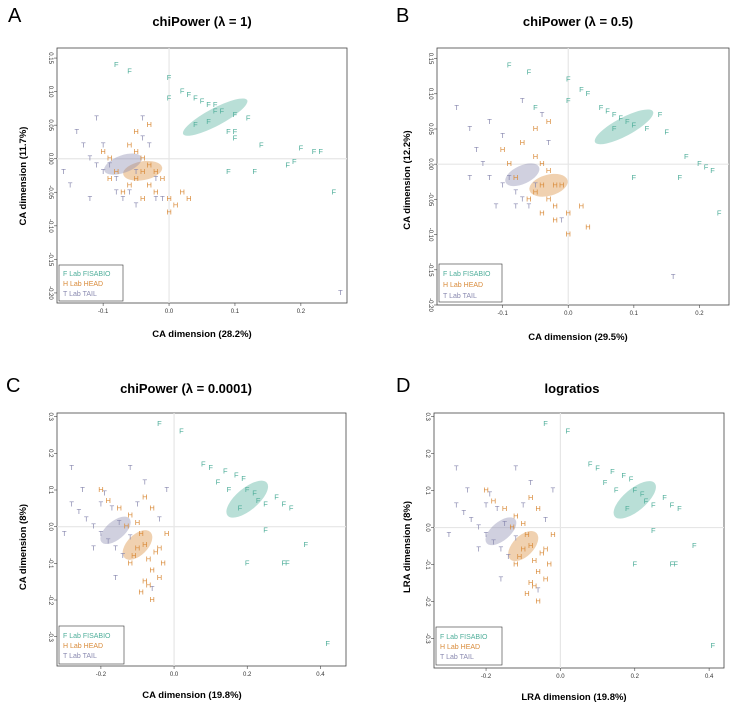  Describe the element at coordinates (186, 388) in the screenshot. I see `panel-c-title: chiPower (λ = 0.0001)` at that location.